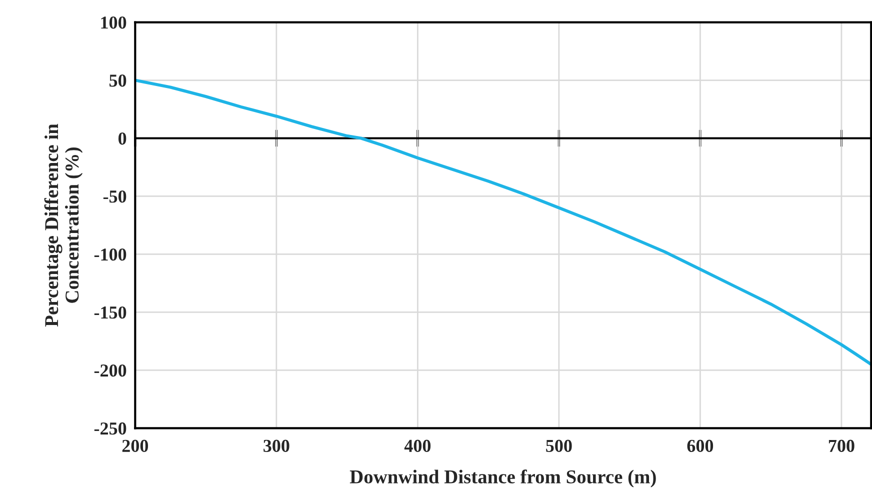 Image resolution: width=872 pixels, height=495 pixels. Describe the element at coordinates (559, 446) in the screenshot. I see `x-tick-label: 500` at that location.